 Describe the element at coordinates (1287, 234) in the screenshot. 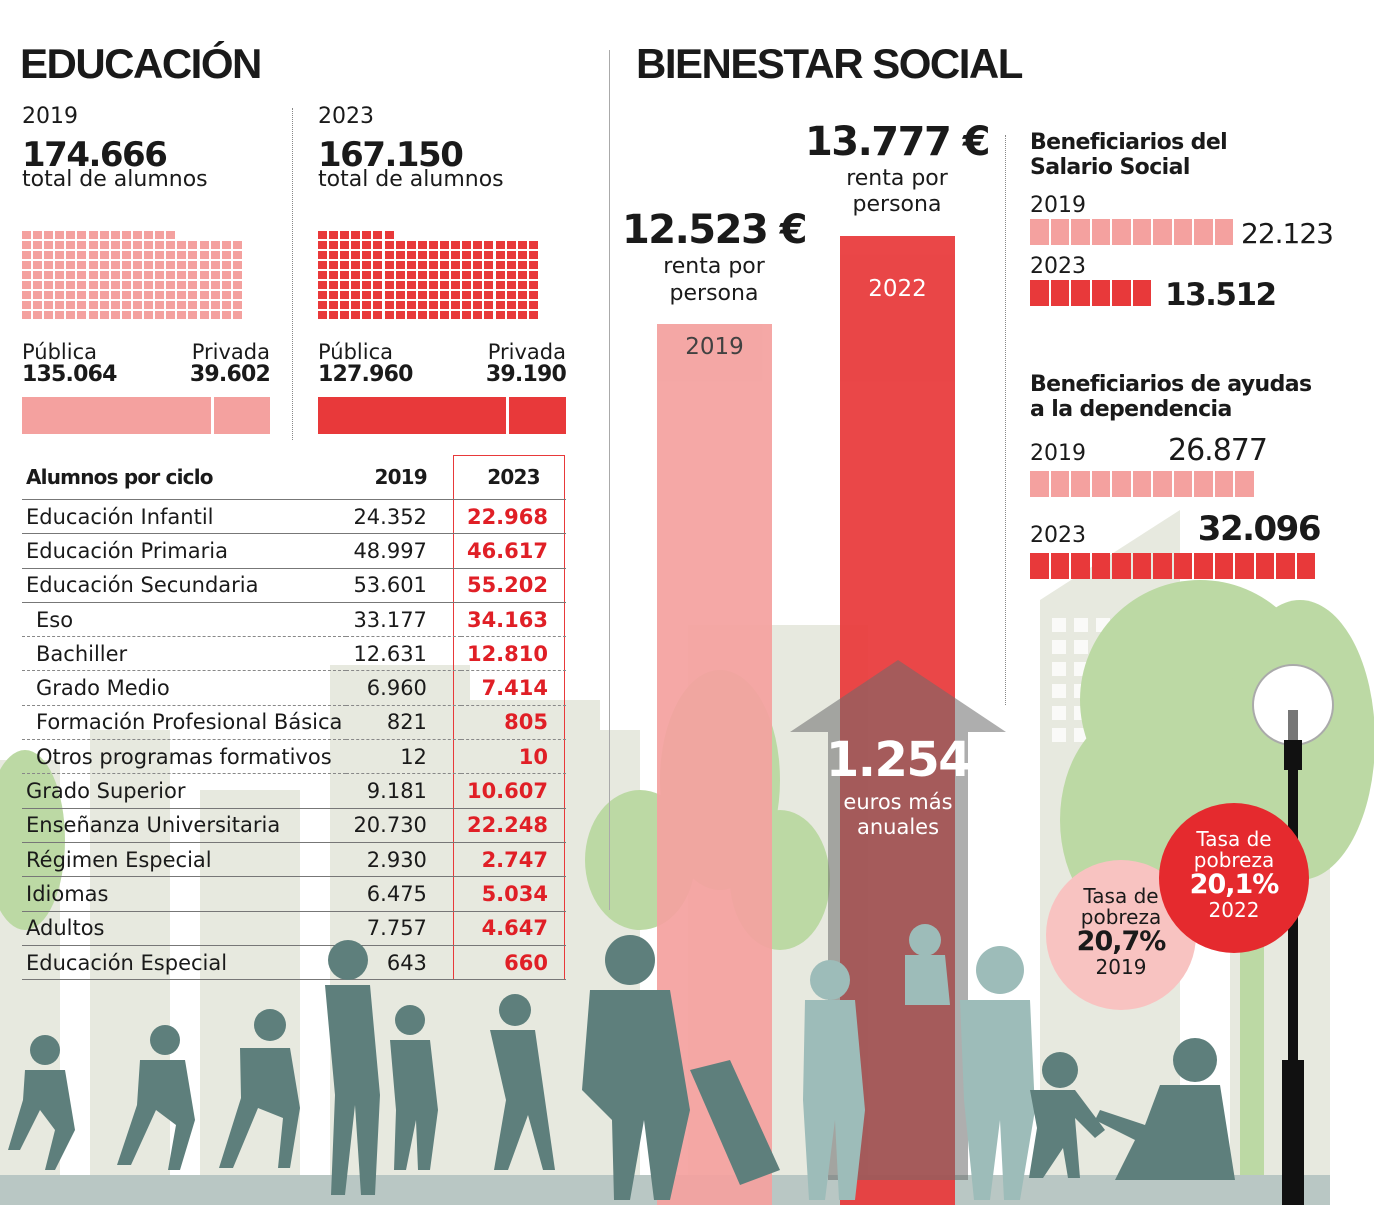

I see `value-2019: 22.123` at that location.